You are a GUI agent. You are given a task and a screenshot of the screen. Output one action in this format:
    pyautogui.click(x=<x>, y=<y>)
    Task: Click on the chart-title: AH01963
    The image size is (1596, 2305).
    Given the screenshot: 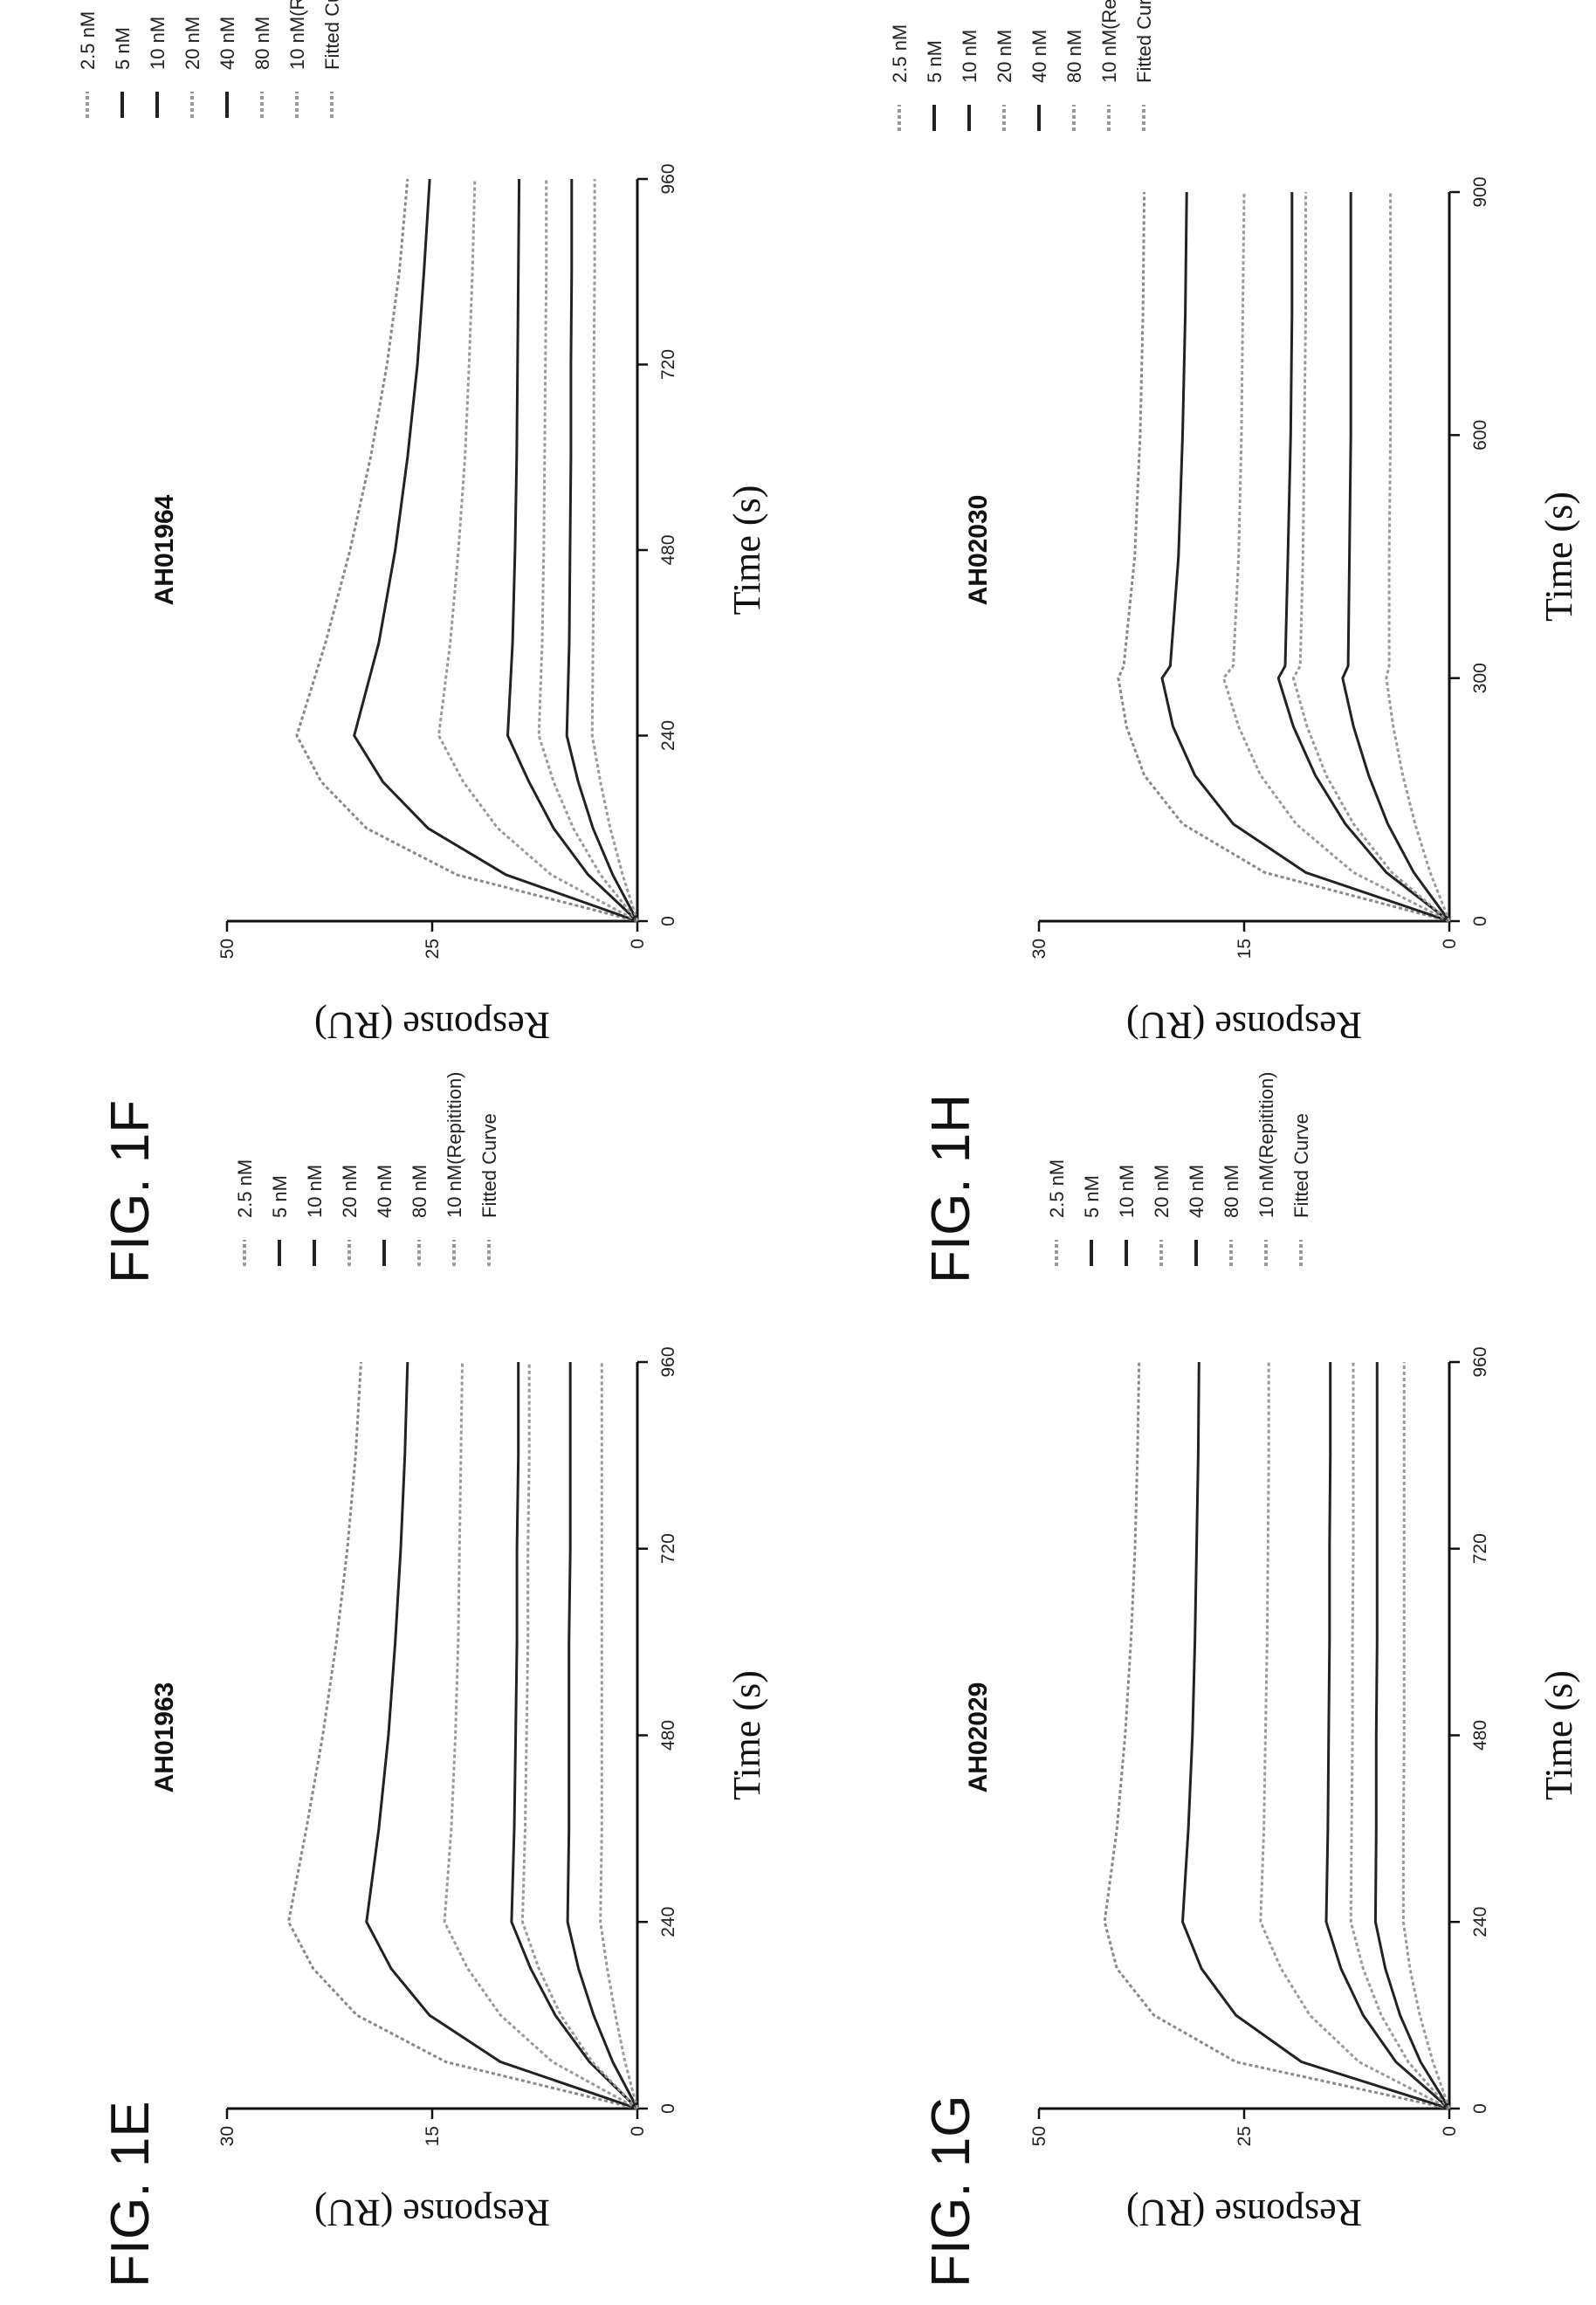 What is the action you would take?
    pyautogui.click(x=165, y=1737)
    